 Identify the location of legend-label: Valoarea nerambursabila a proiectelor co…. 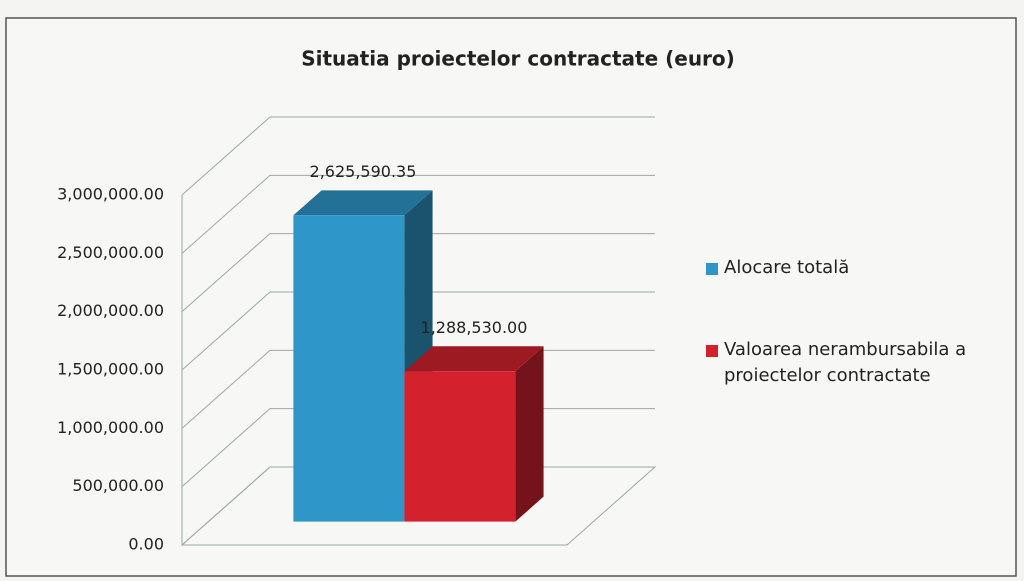
(845, 362).